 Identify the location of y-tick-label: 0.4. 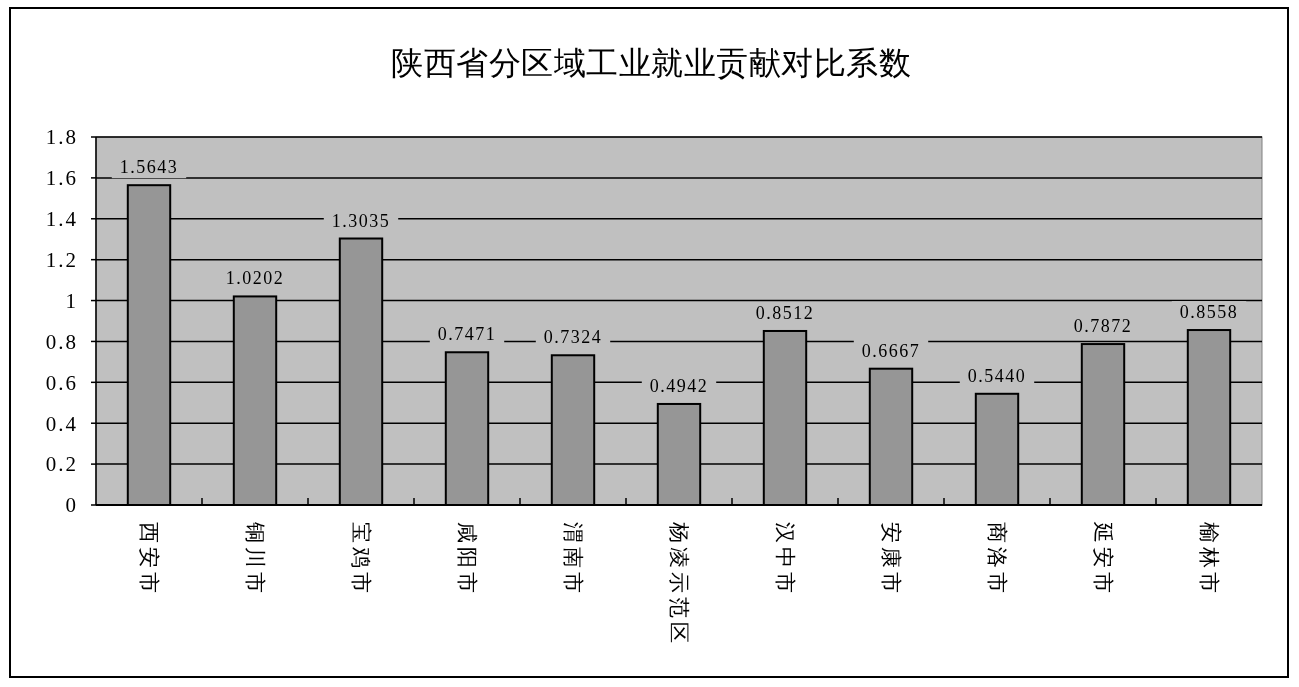
(61, 423).